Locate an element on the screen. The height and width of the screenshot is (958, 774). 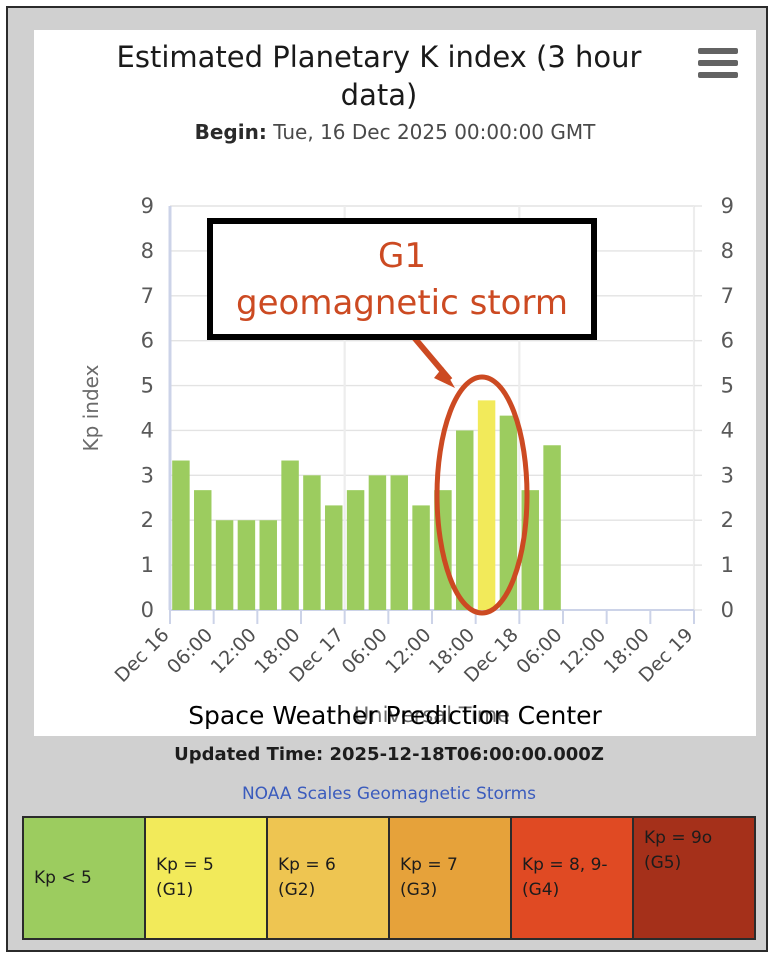
highlight-ellipse is located at coordinates (482, 495).